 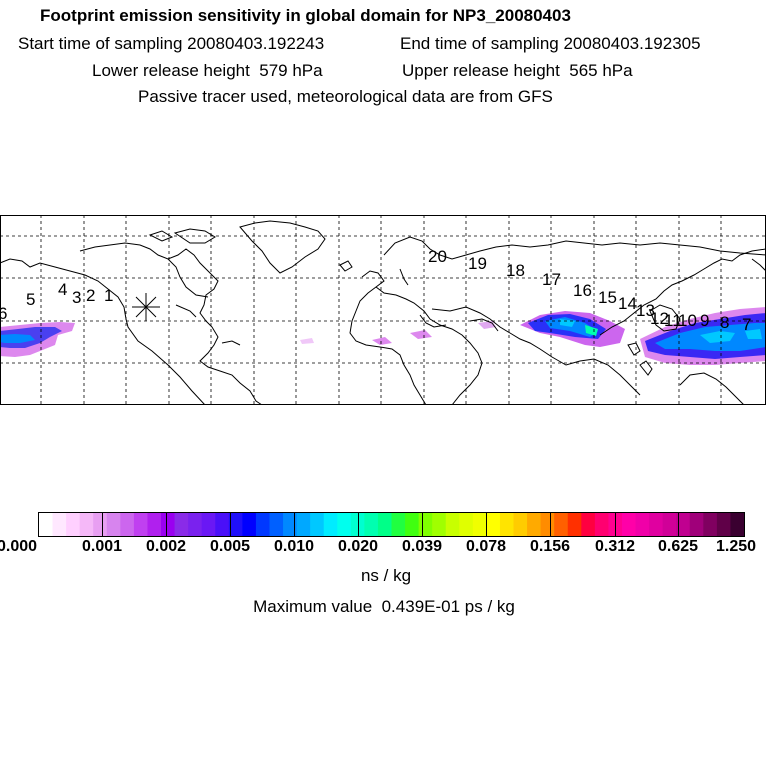 I want to click on release-star-icon, so click(x=146, y=307).